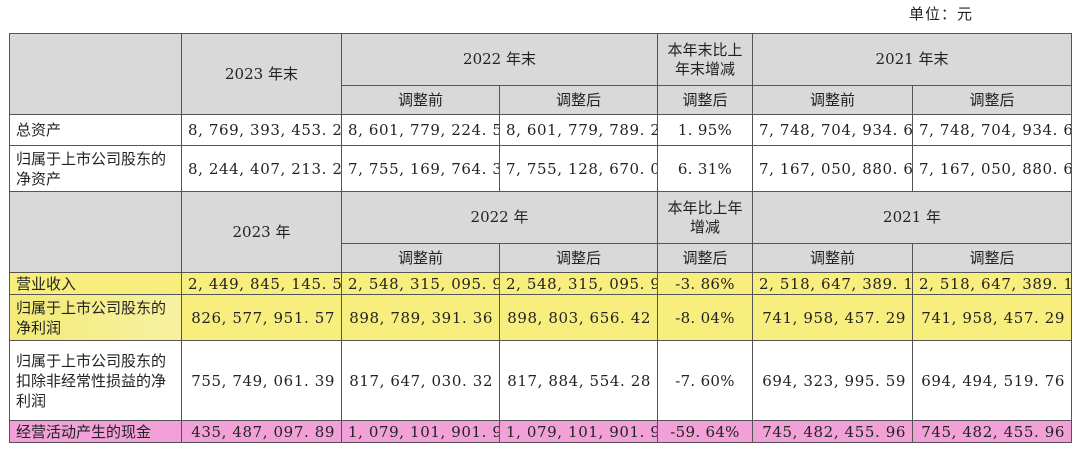 Image resolution: width=1080 pixels, height=474 pixels. I want to click on value-change: -8. 04%, so click(705, 317).